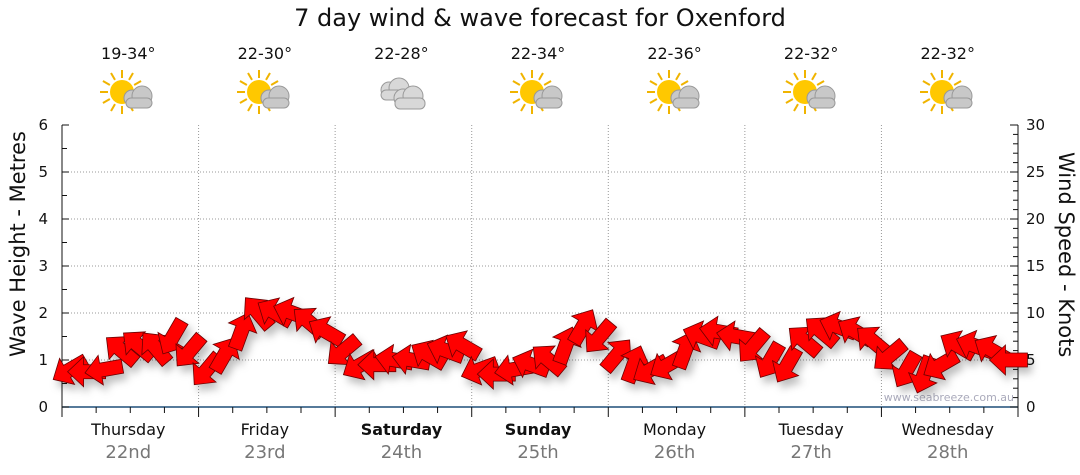 Image resolution: width=1080 pixels, height=475 pixels. Describe the element at coordinates (43, 266) in the screenshot. I see `y-tick-label: 3` at that location.